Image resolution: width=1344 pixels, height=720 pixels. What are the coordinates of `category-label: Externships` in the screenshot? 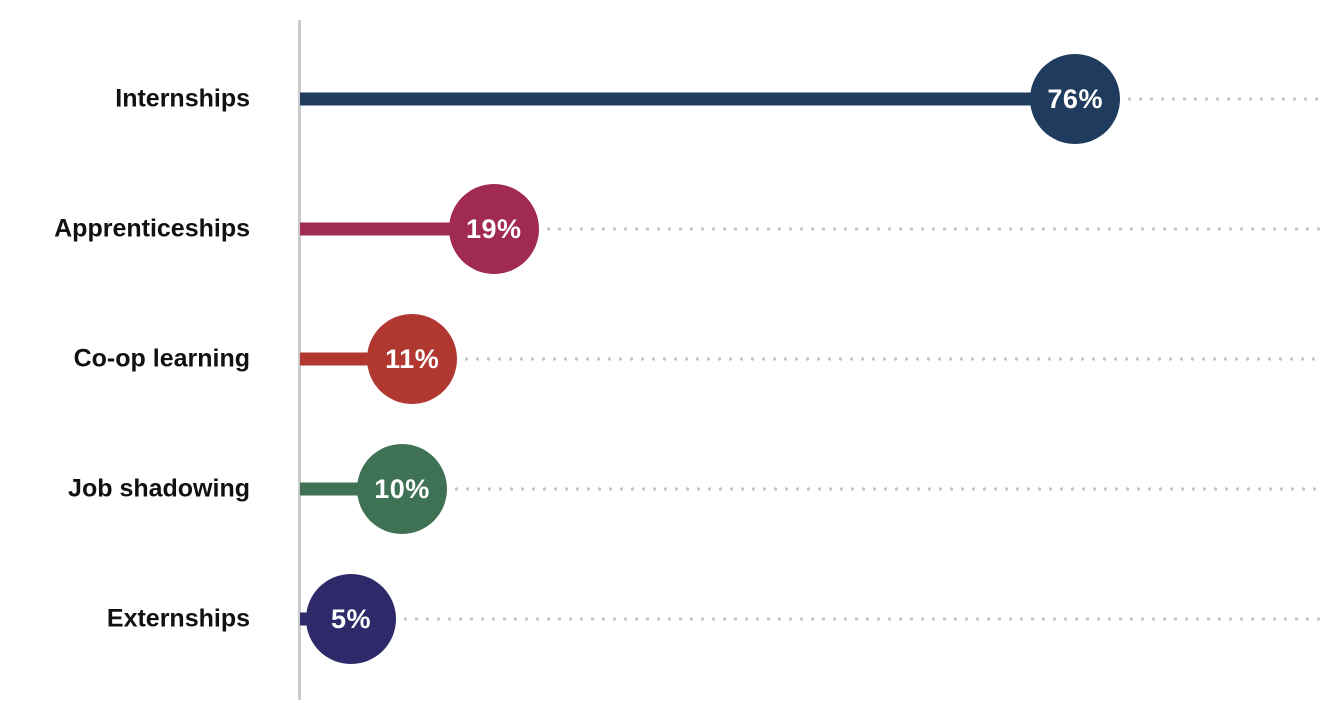 It's located at (178, 618).